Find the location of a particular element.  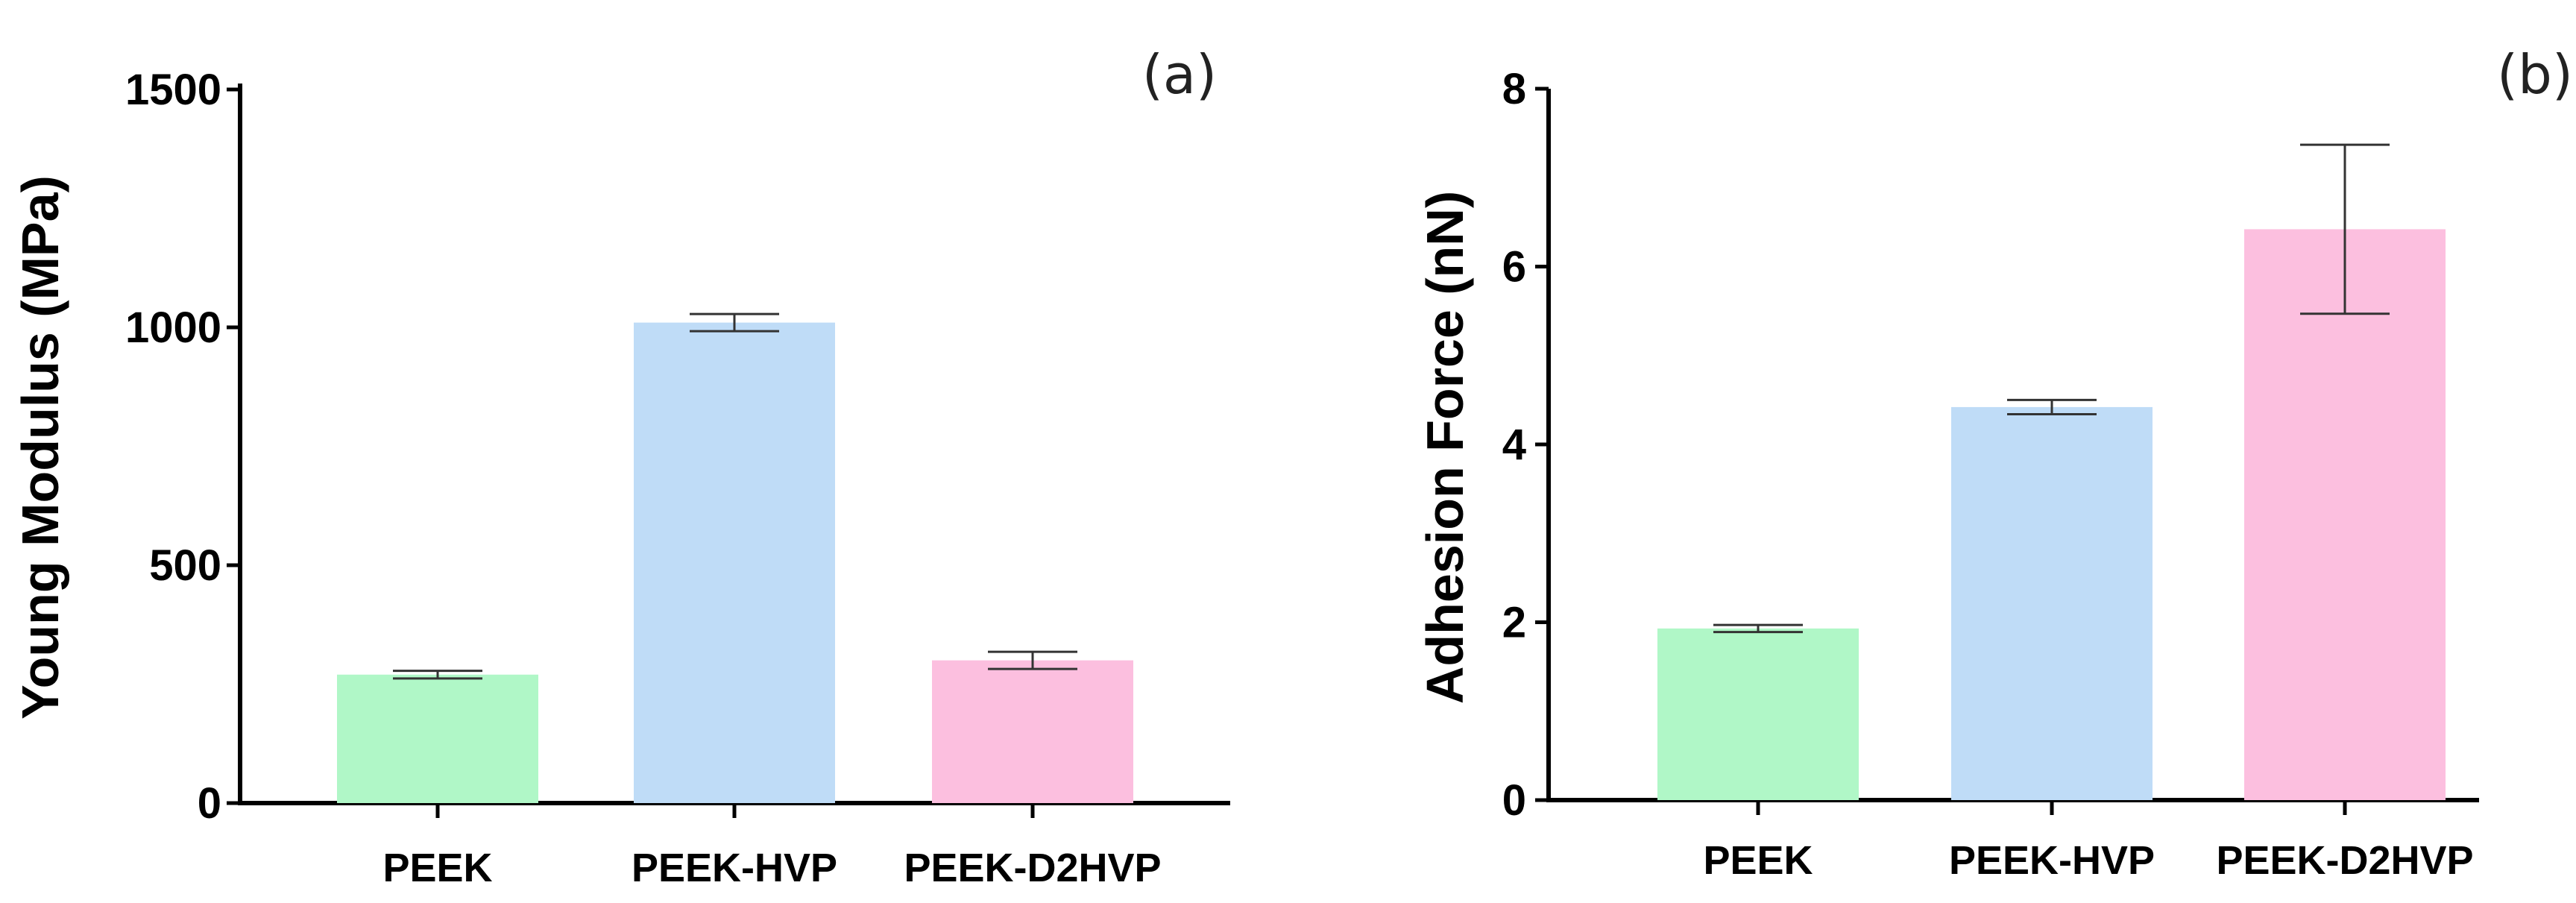

panel-b-y-tick-label-4: 8 is located at coordinates (1514, 89).